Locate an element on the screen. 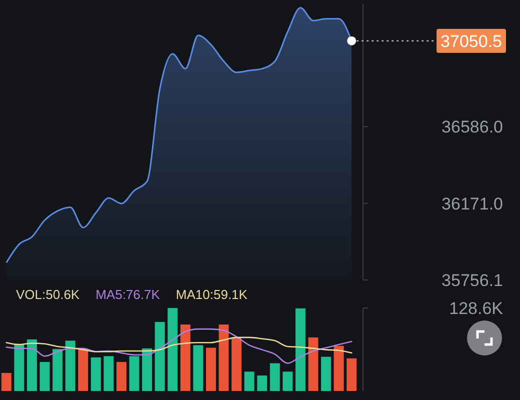 The width and height of the screenshot is (520, 400). y-tick-label: 36171.0 is located at coordinates (472, 203).